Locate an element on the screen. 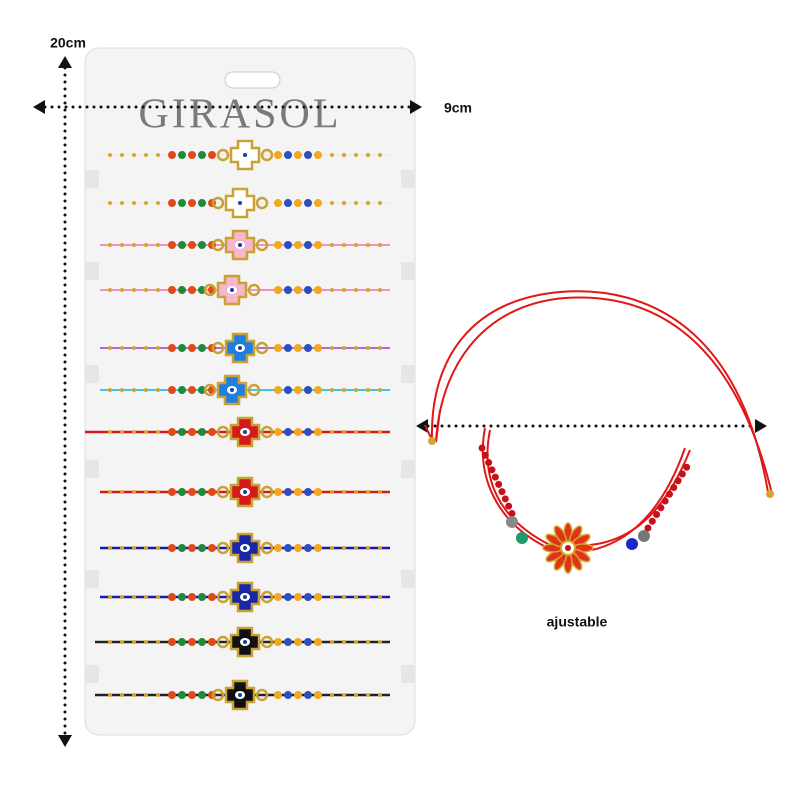 The height and width of the screenshot is (800, 800). red-bracelet is located at coordinates (598, 420).